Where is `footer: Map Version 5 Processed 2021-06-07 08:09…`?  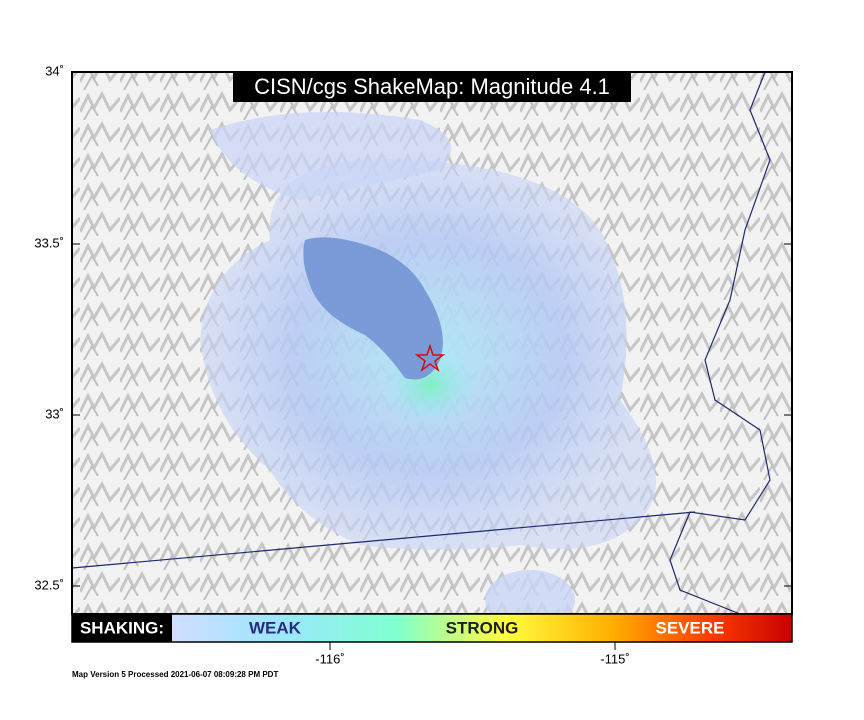
footer: Map Version 5 Processed 2021-06-07 08:09… is located at coordinates (175, 674).